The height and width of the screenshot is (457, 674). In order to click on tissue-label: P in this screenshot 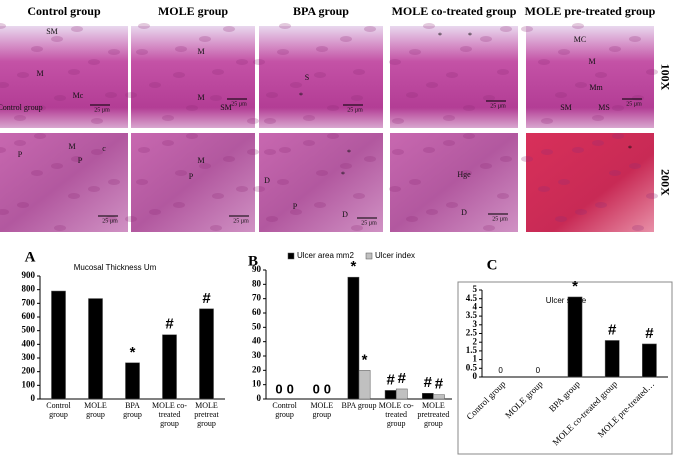, I will do `click(295, 206)`.